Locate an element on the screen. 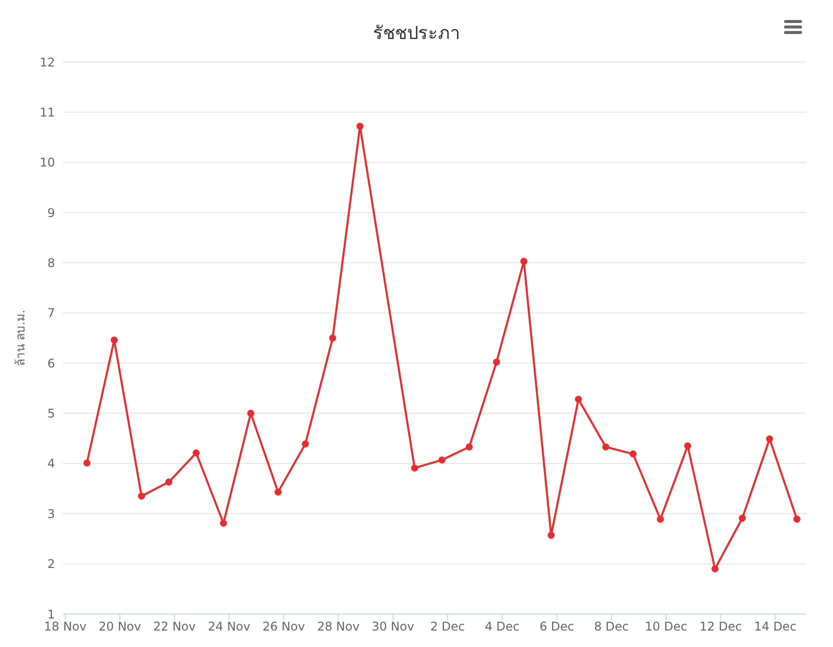 Image resolution: width=833 pixels, height=647 pixels. x-tick-label: 30 Nov is located at coordinates (393, 627).